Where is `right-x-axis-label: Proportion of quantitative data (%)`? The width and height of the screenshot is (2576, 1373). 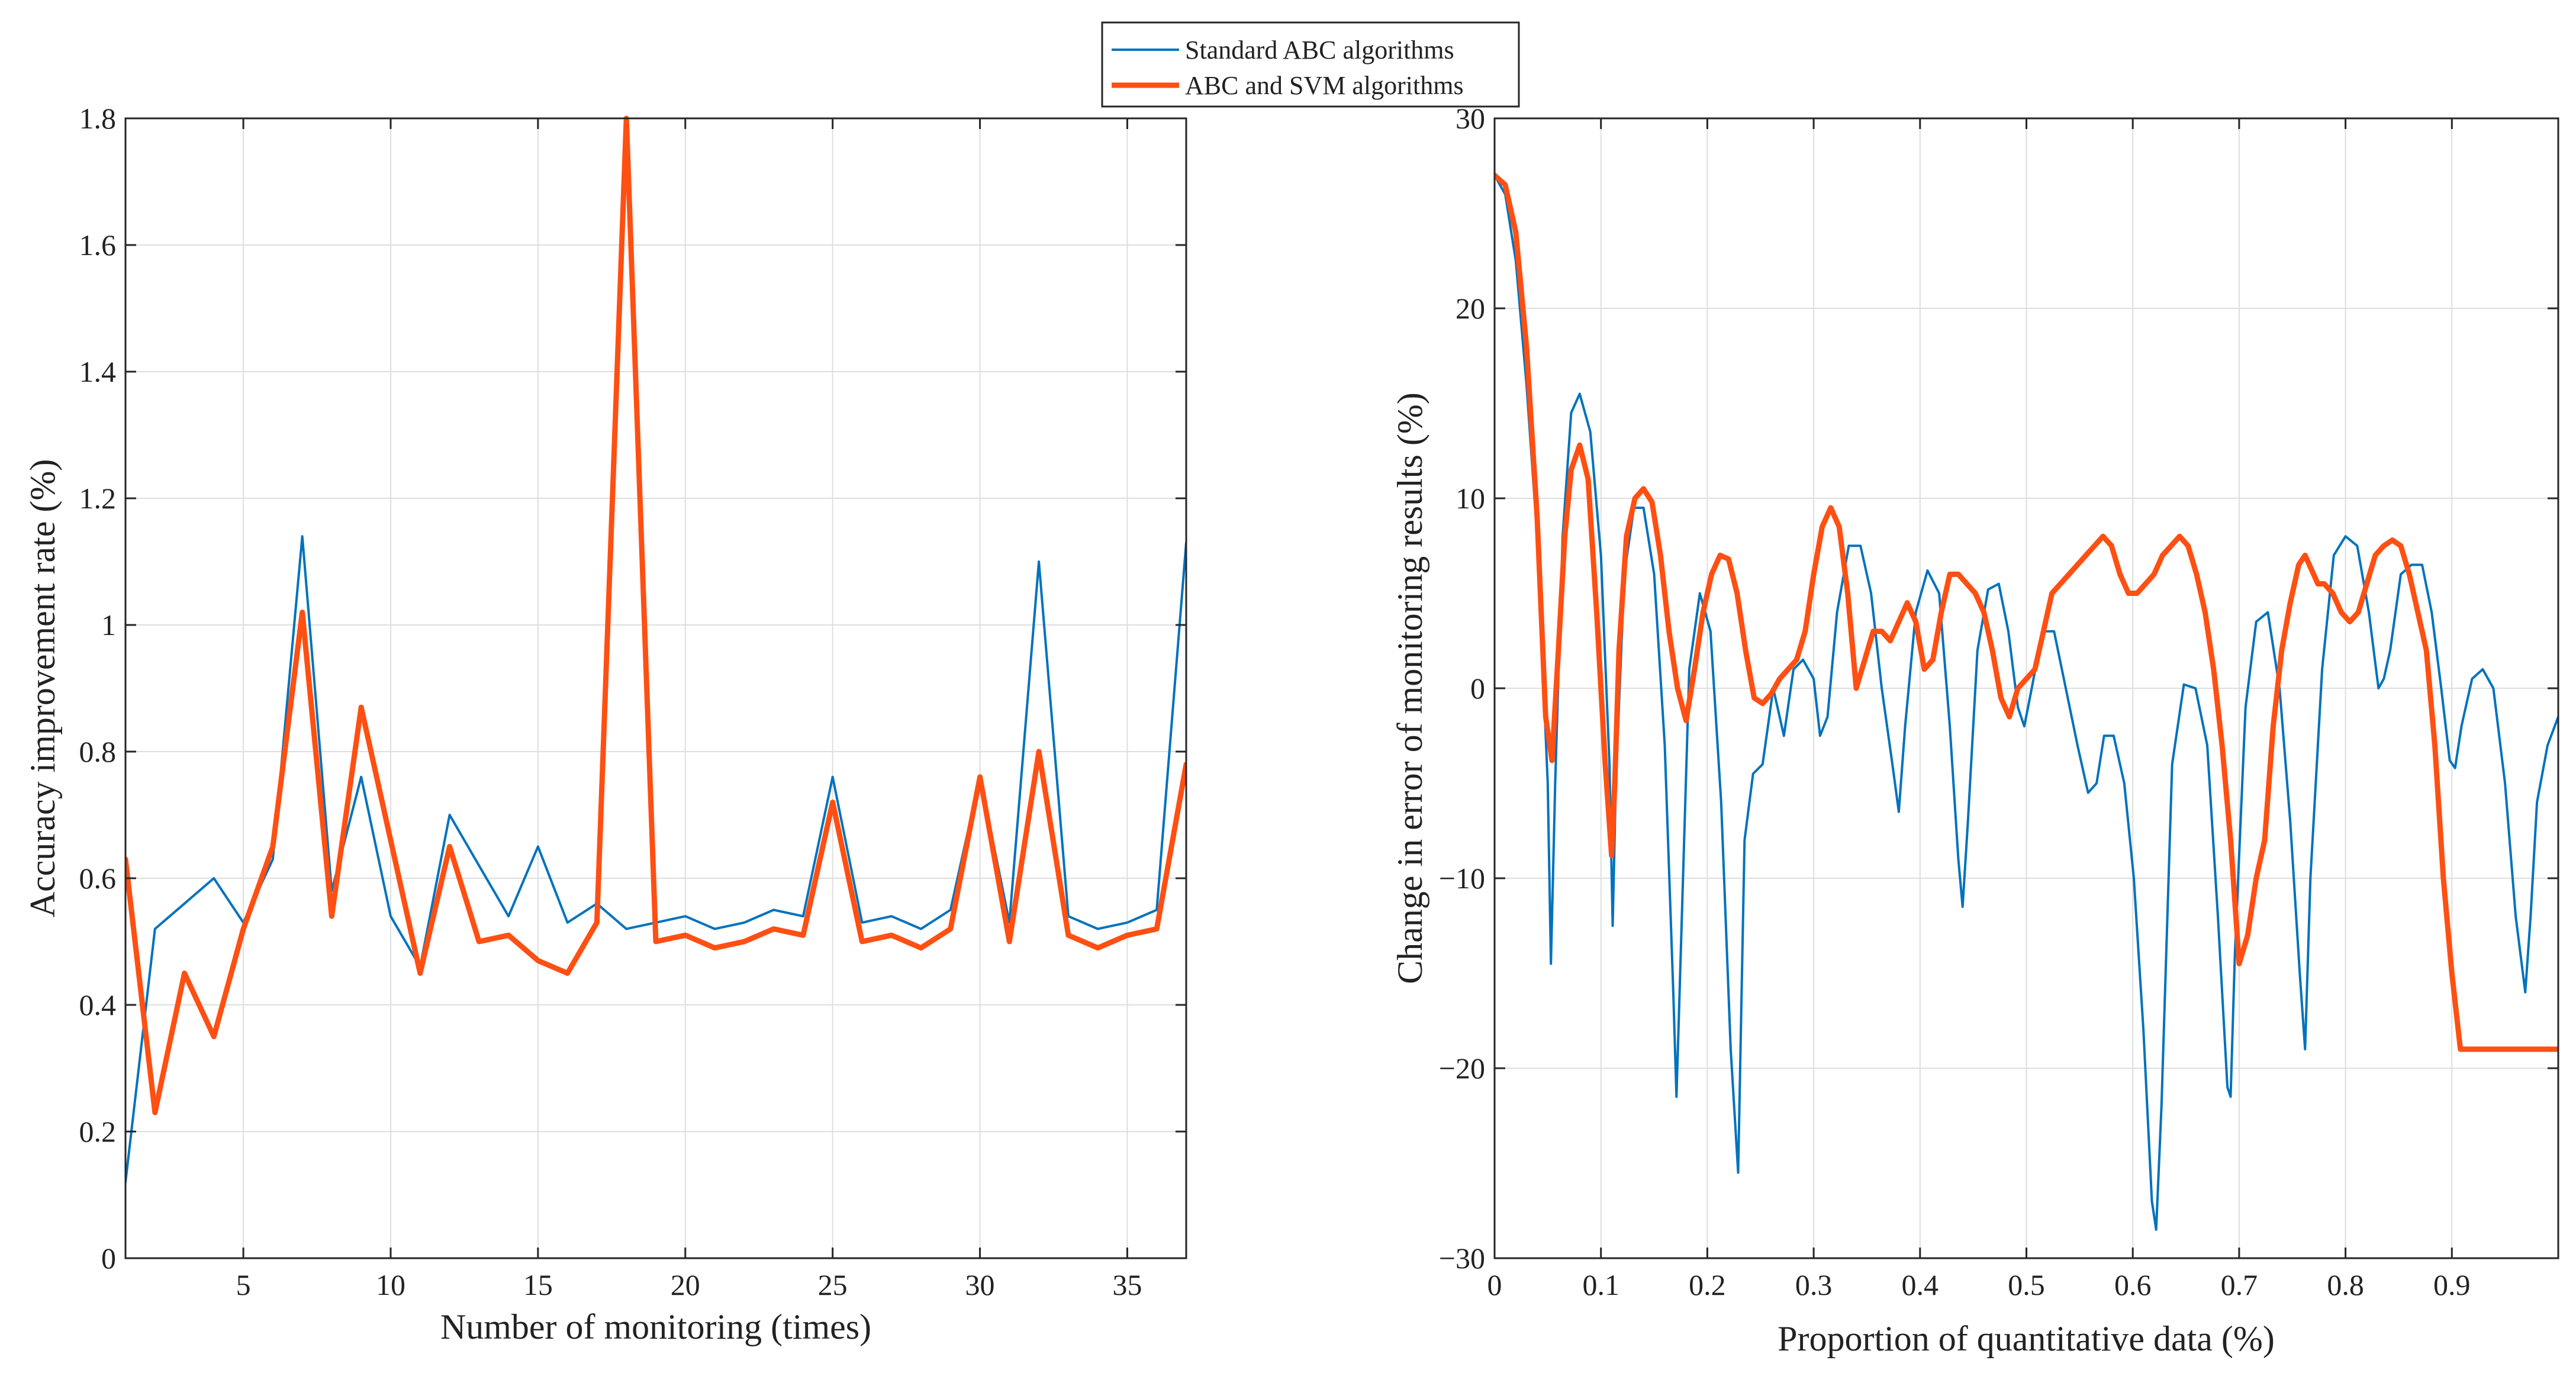 right-x-axis-label: Proportion of quantitative data (%) is located at coordinates (2026, 1338).